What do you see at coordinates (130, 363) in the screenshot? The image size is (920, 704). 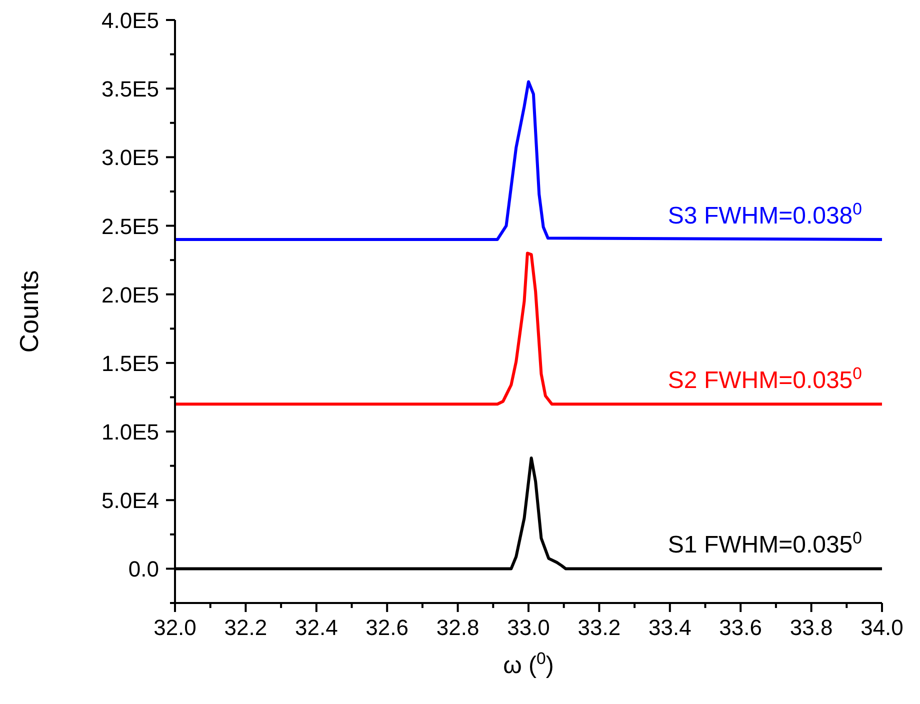 I see `y-tick-label: 1.5E5` at bounding box center [130, 363].